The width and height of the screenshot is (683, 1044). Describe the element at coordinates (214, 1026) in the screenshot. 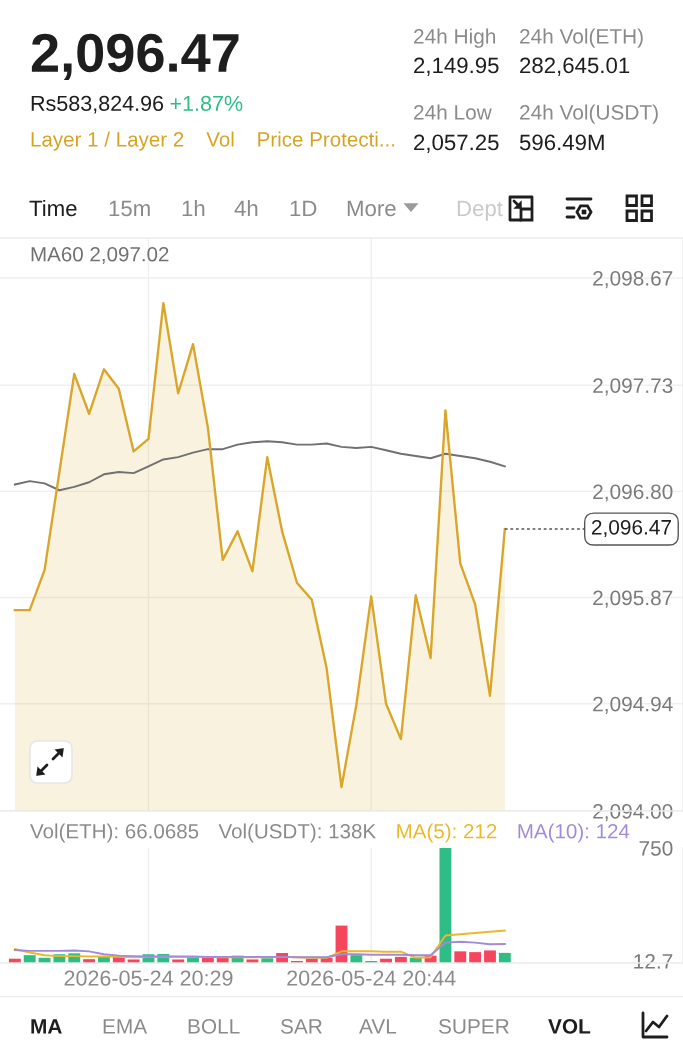

I see `text: BOLL` at that location.